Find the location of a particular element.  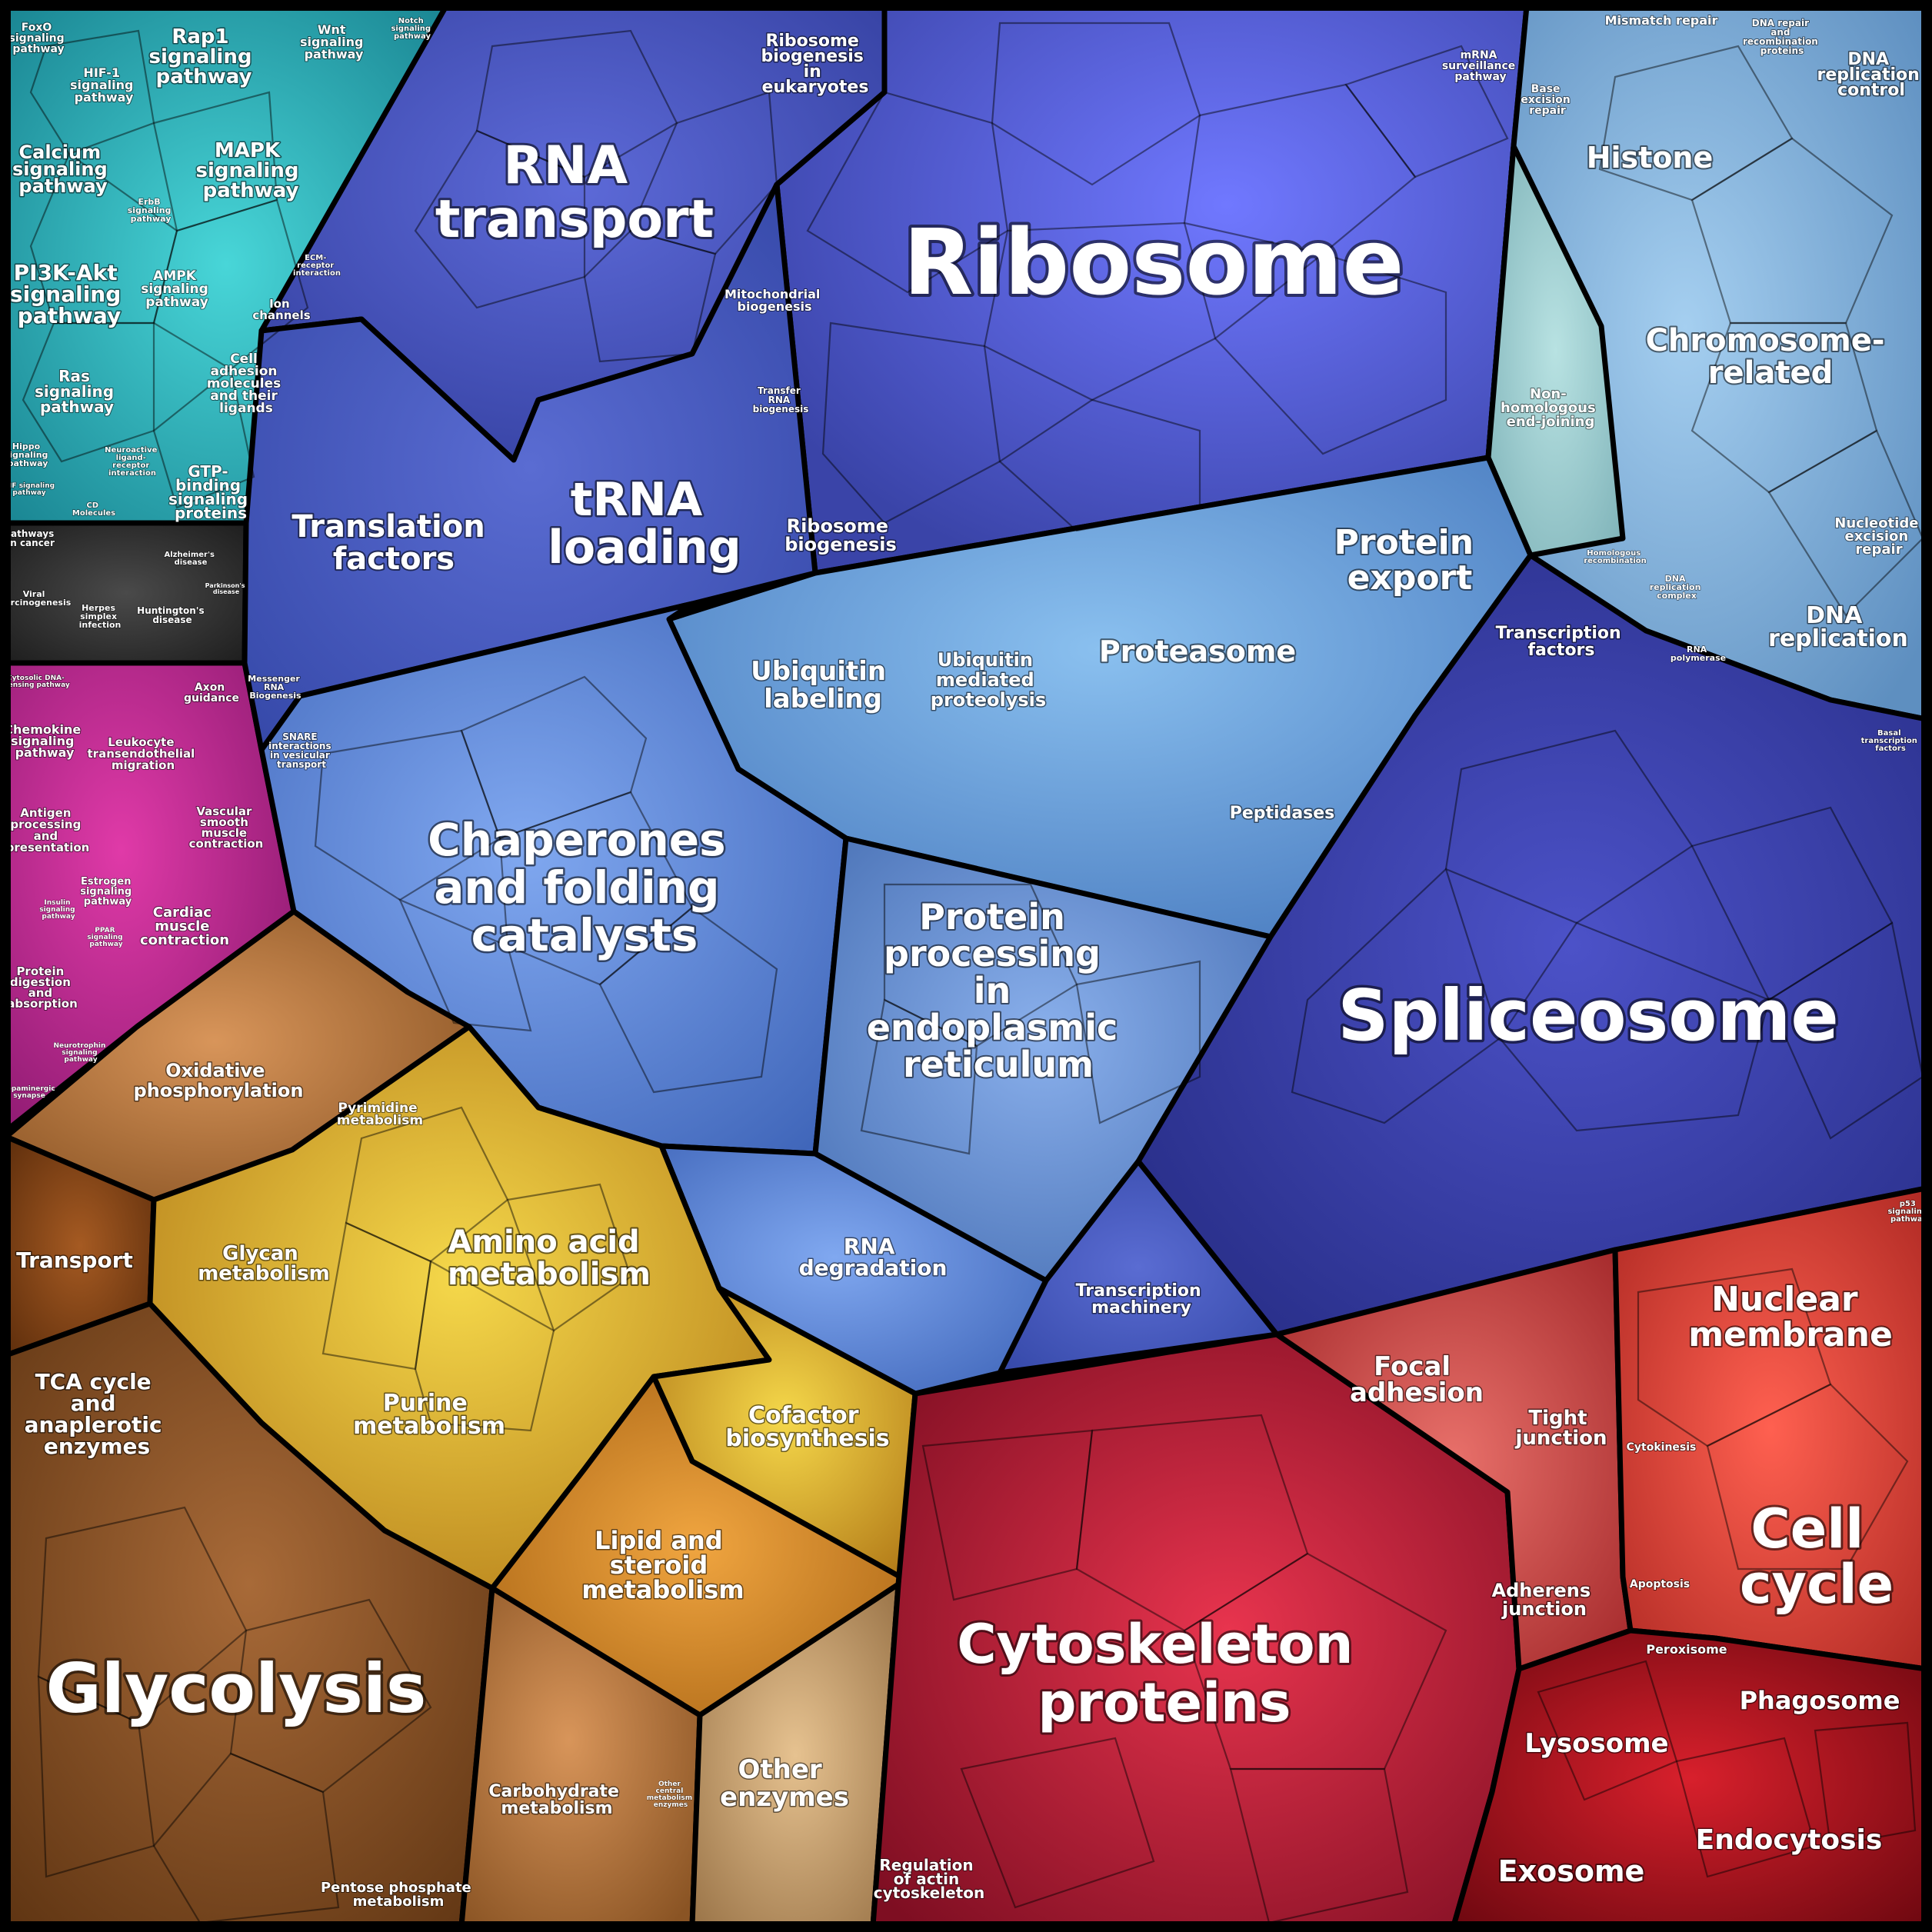

label-estrogen: Estrogen signaling pathway is located at coordinates (107, 892).